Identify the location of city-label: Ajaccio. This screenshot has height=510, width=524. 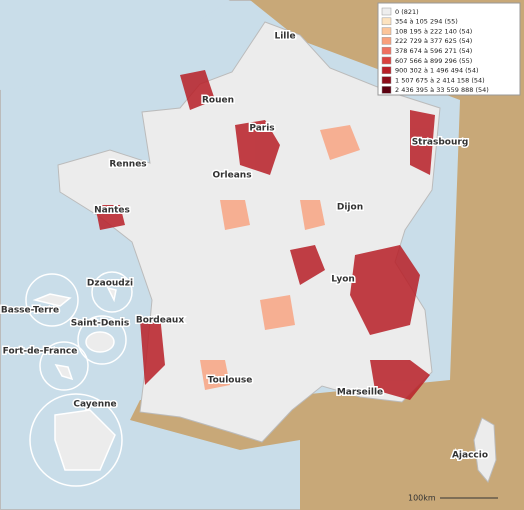
(470, 456).